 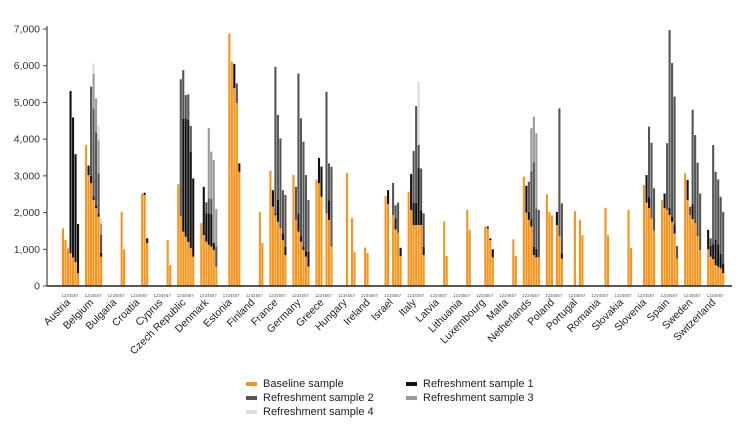 I want to click on bar-denmark-wave3-series2, so click(x=206, y=208).